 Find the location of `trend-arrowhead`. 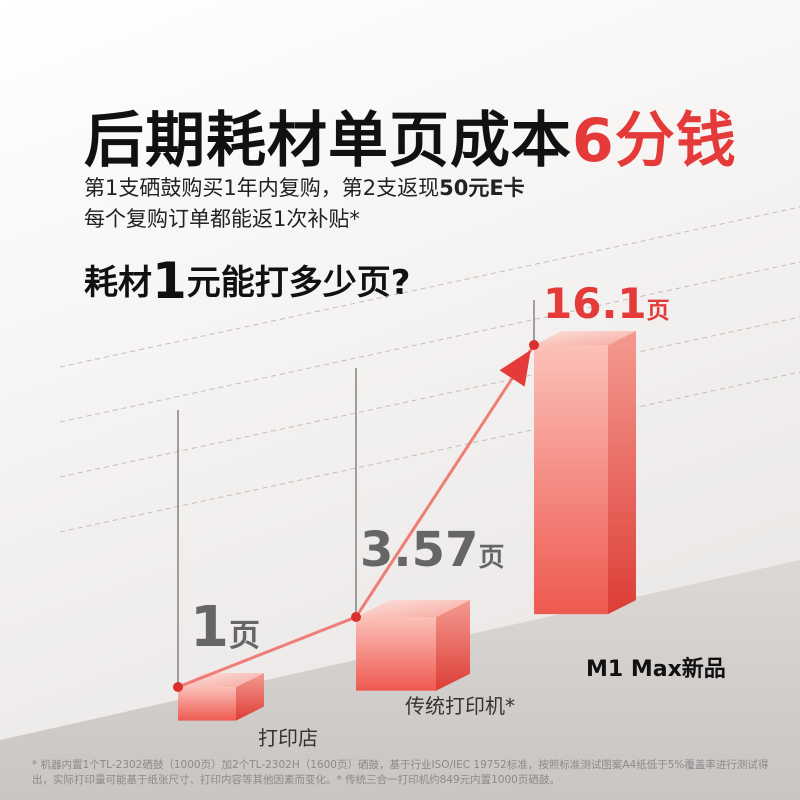

trend-arrowhead is located at coordinates (515, 368).